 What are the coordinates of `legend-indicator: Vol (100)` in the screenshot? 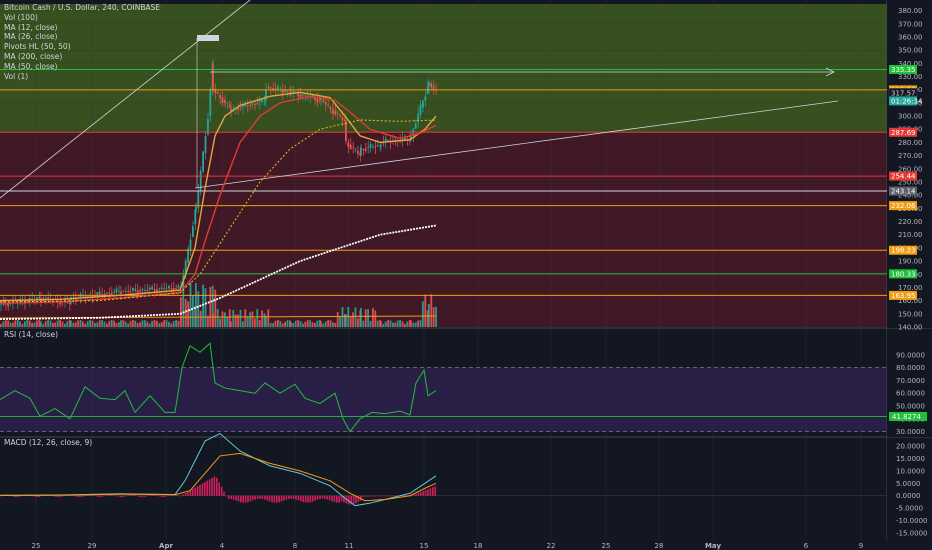 It's located at (21, 17).